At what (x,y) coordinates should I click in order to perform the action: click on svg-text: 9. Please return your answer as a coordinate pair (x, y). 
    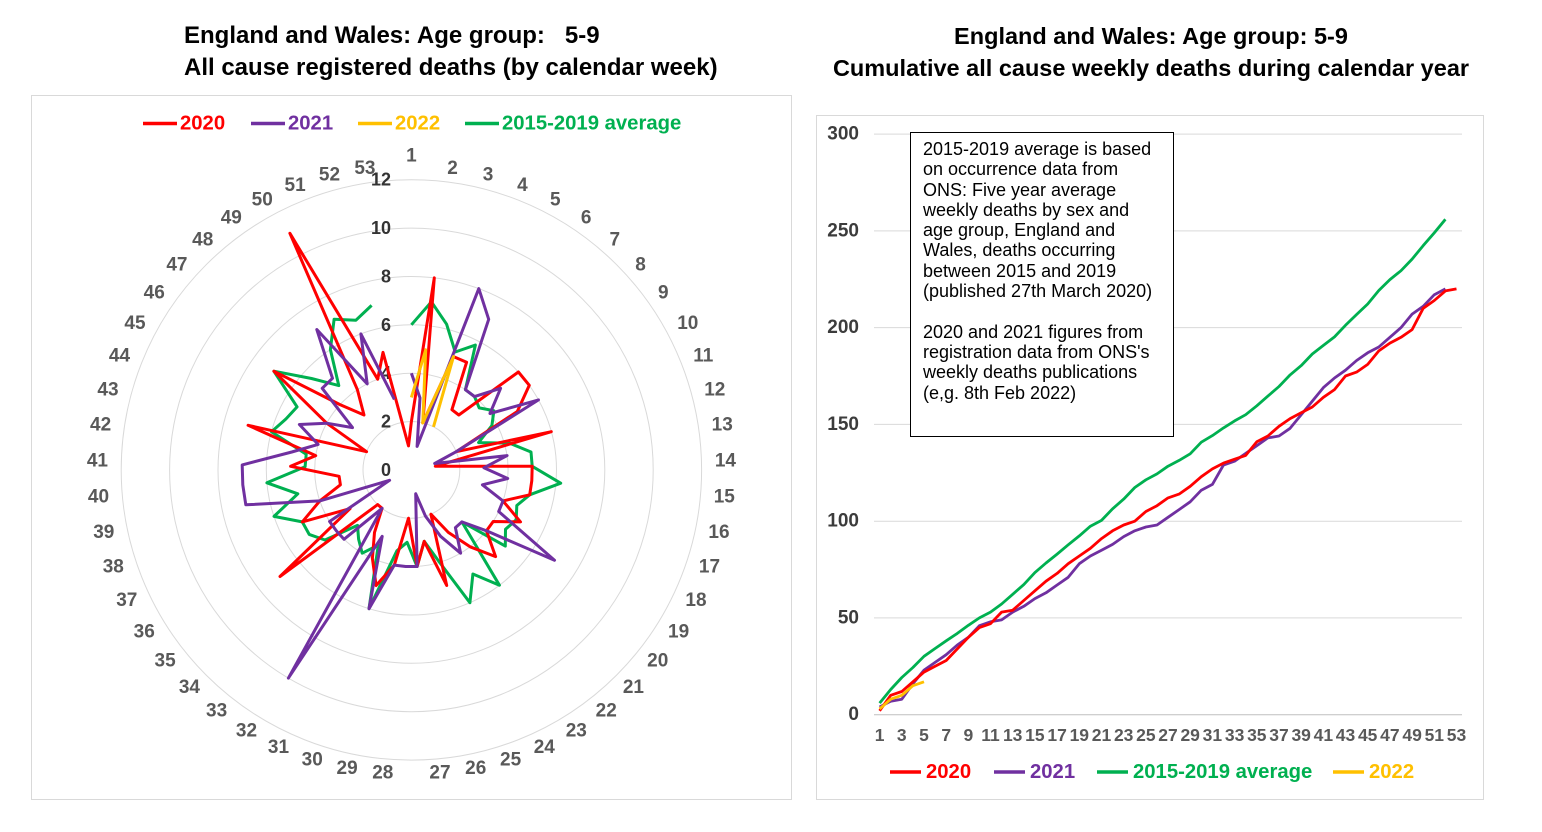
    Looking at the image, I should click on (969, 735).